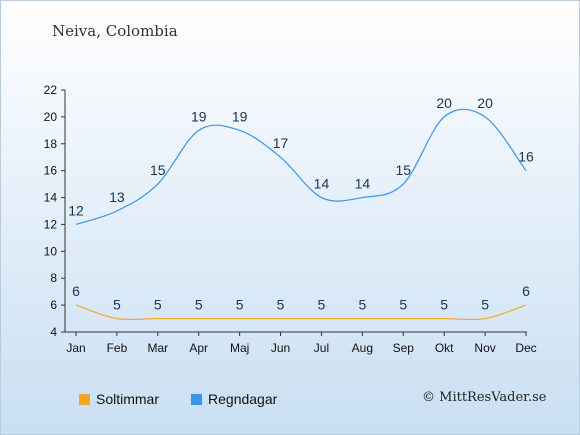 This screenshot has width=580, height=435. What do you see at coordinates (157, 348) in the screenshot?
I see `x-tick-label: Mar` at bounding box center [157, 348].